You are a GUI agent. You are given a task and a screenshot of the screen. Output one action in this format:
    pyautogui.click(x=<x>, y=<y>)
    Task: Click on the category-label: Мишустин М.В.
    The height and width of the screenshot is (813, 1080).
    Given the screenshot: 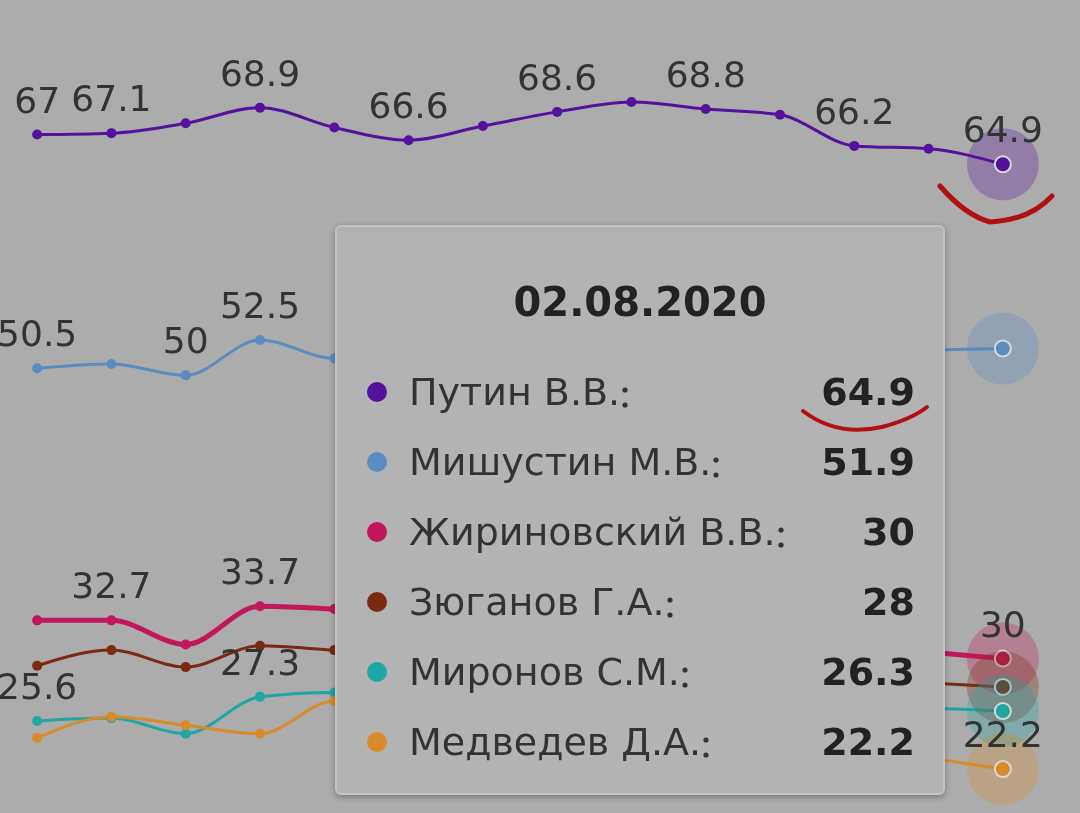 What is the action you would take?
    pyautogui.click(x=560, y=462)
    